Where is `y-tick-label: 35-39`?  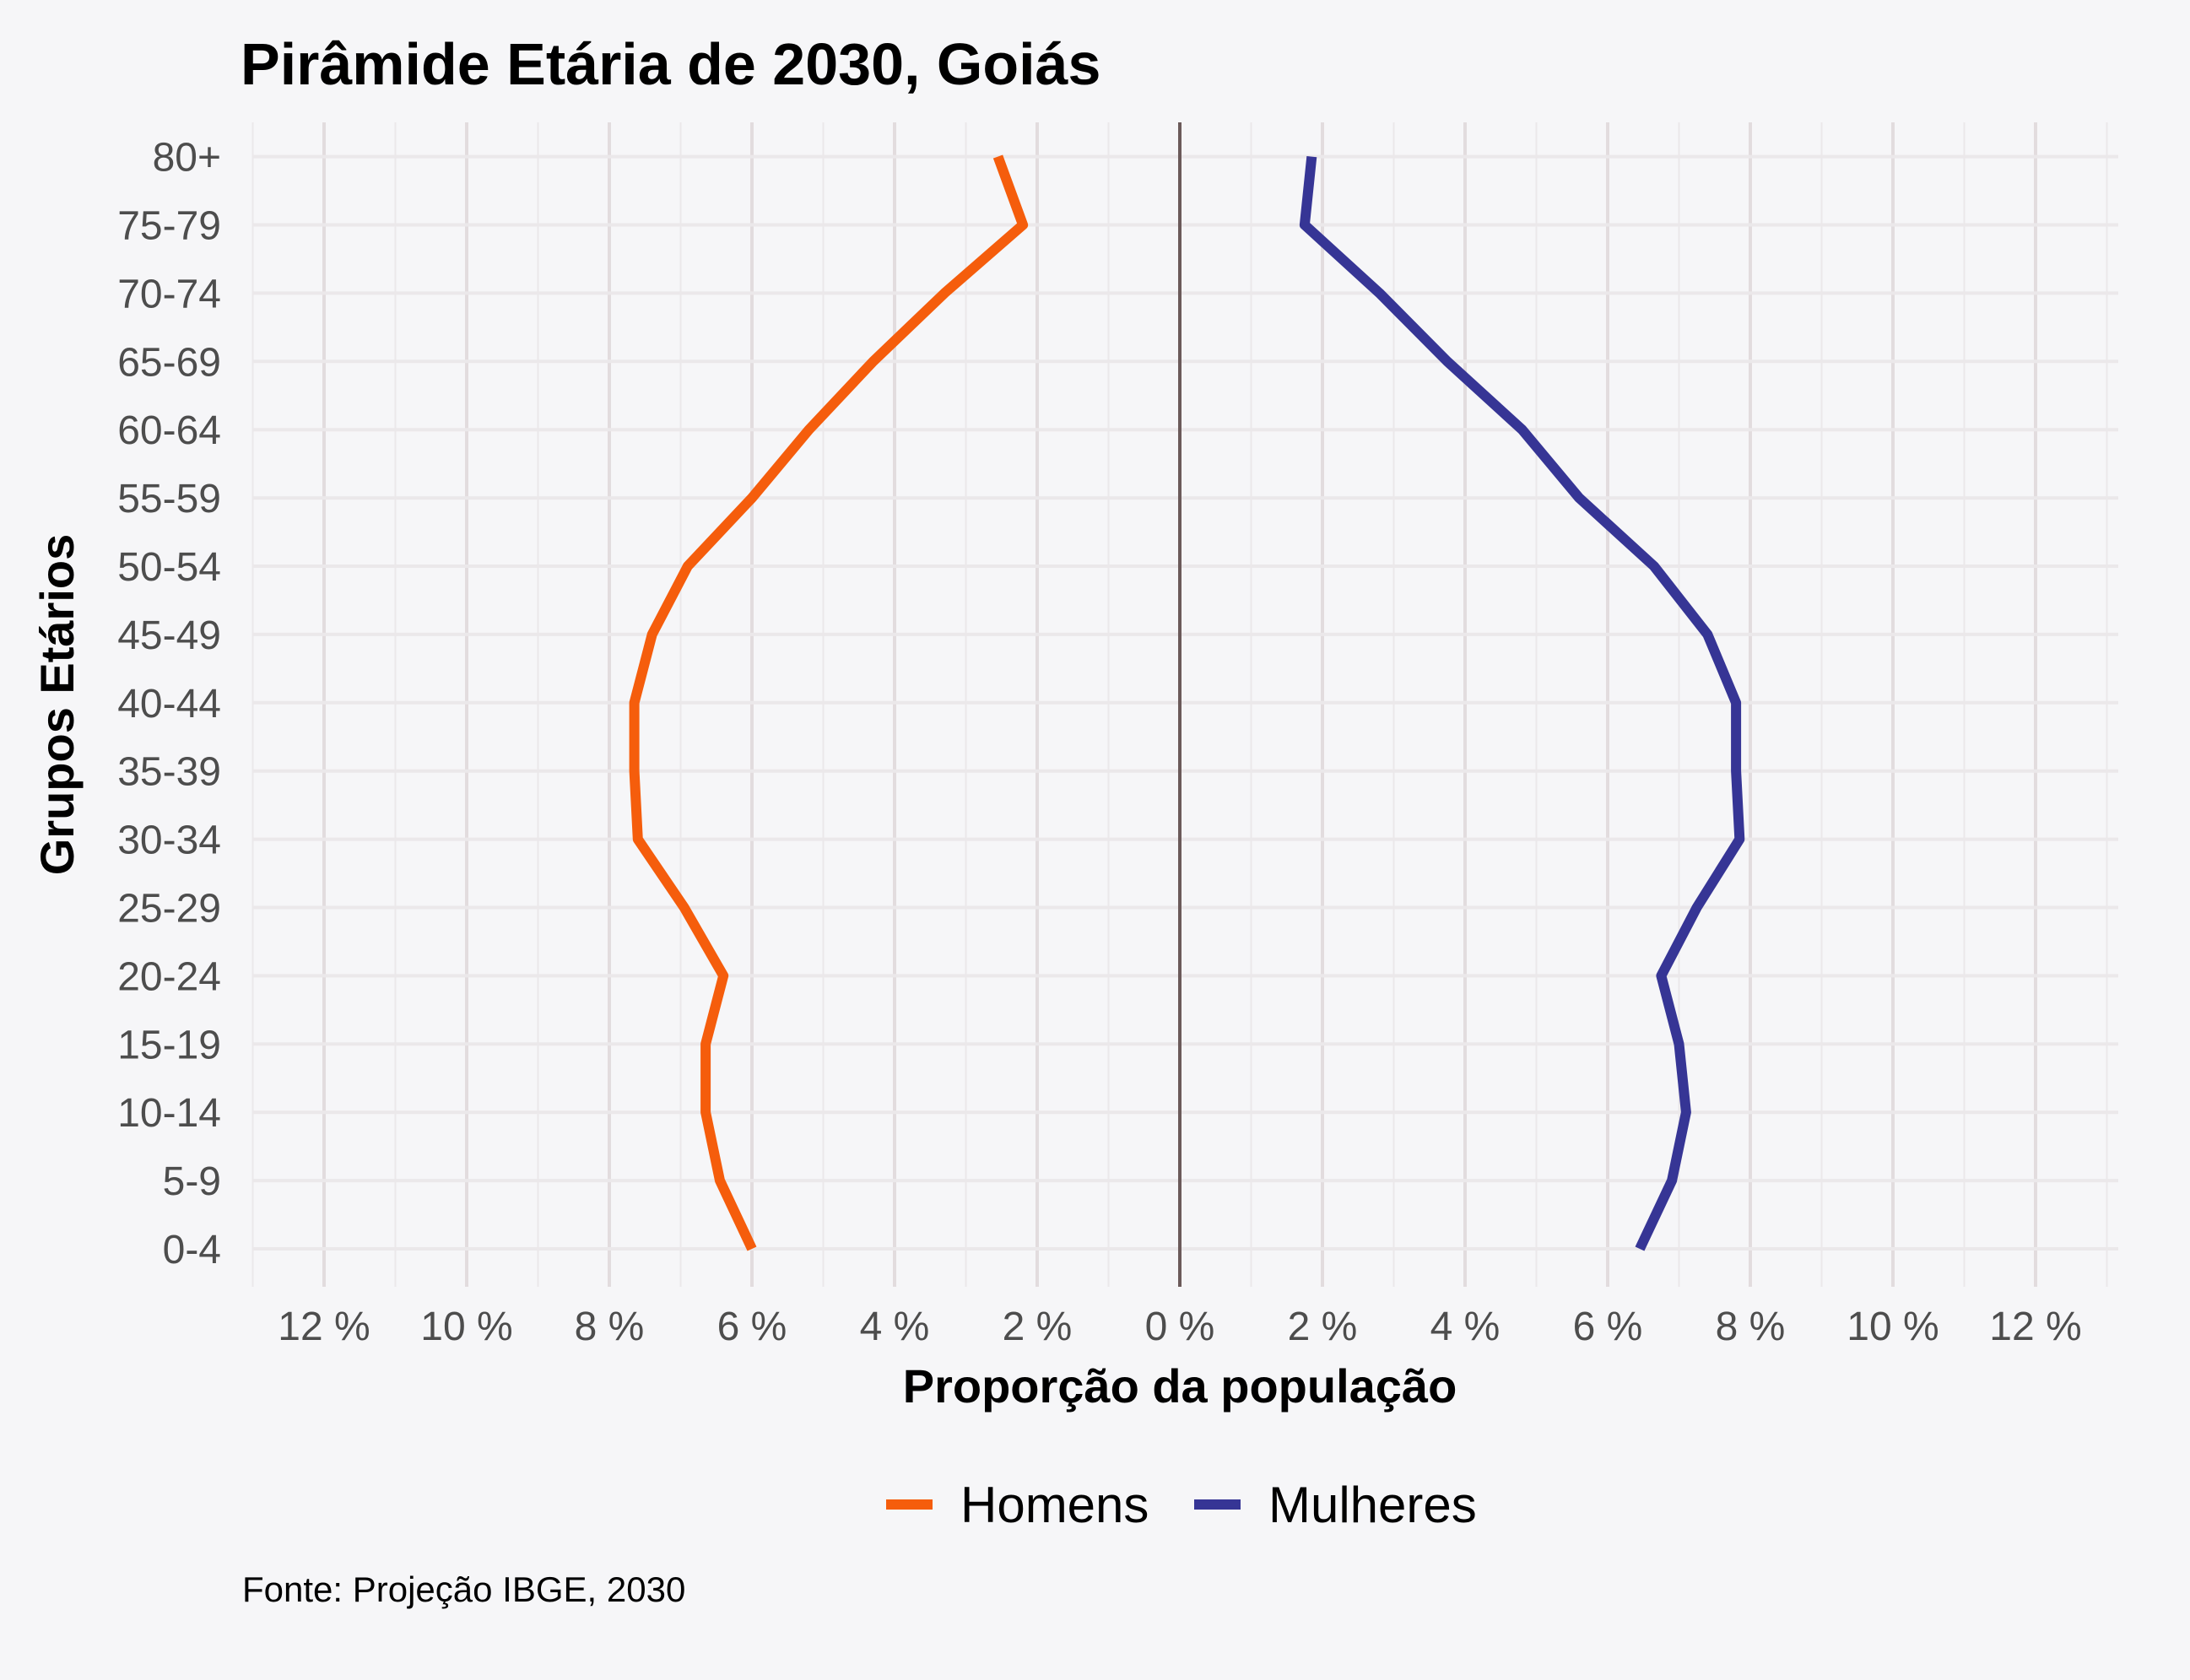
y-tick-label: 35-39 is located at coordinates (169, 772).